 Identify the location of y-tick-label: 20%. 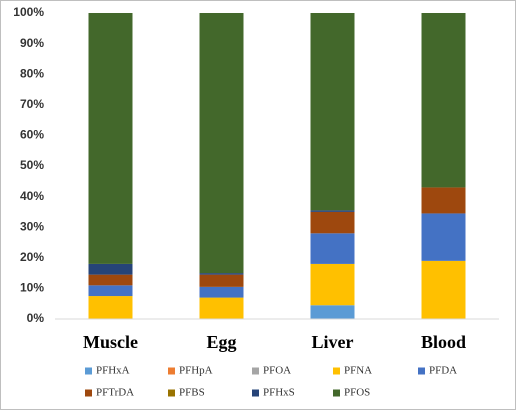
(32, 257).